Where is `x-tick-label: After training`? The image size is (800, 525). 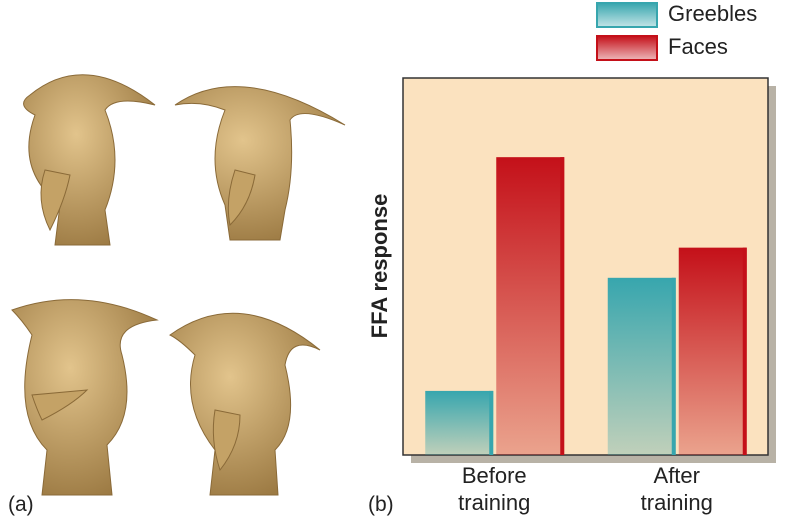
x-tick-label: After training is located at coordinates (676, 489).